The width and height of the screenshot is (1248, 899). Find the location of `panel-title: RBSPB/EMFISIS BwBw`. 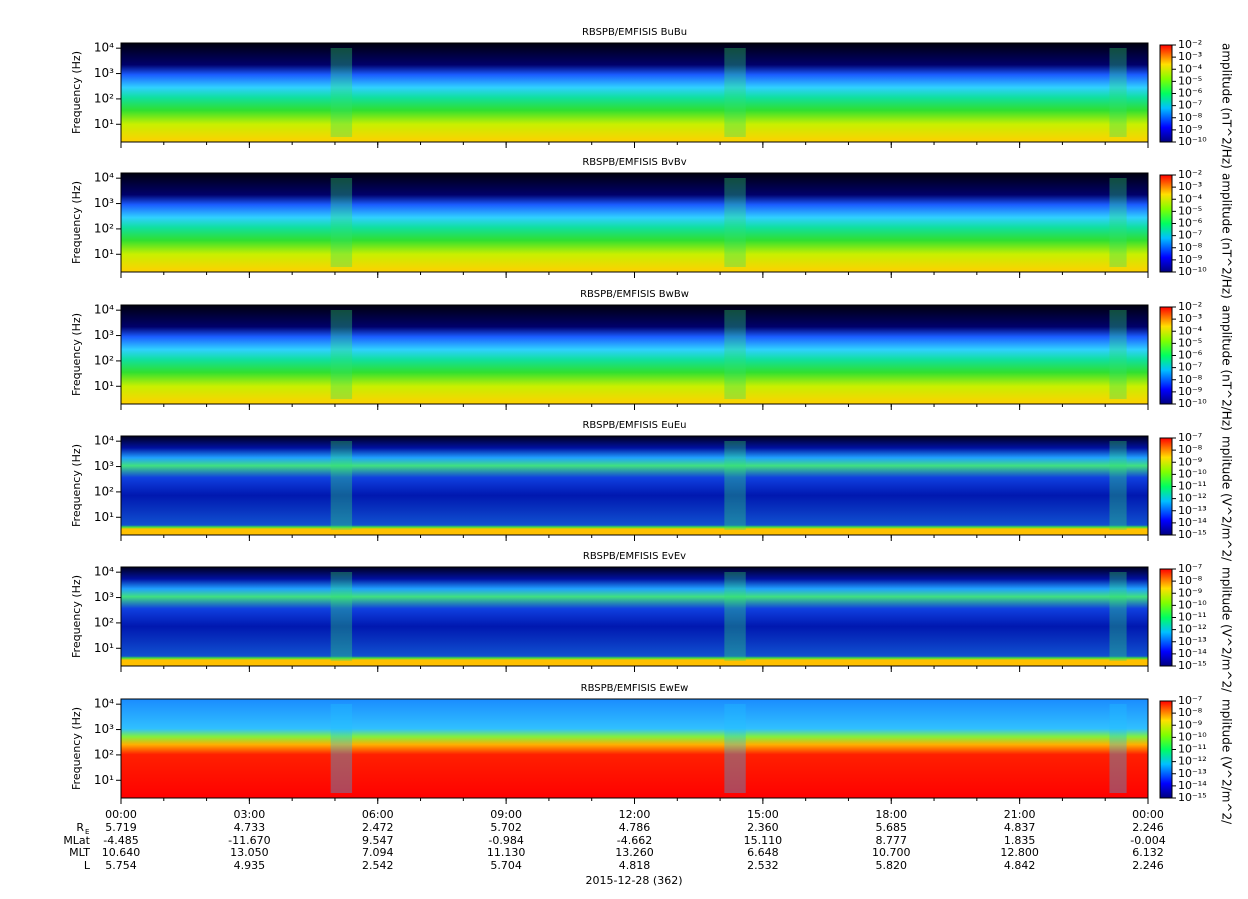

panel-title: RBSPB/EMFISIS BwBw is located at coordinates (634, 294).